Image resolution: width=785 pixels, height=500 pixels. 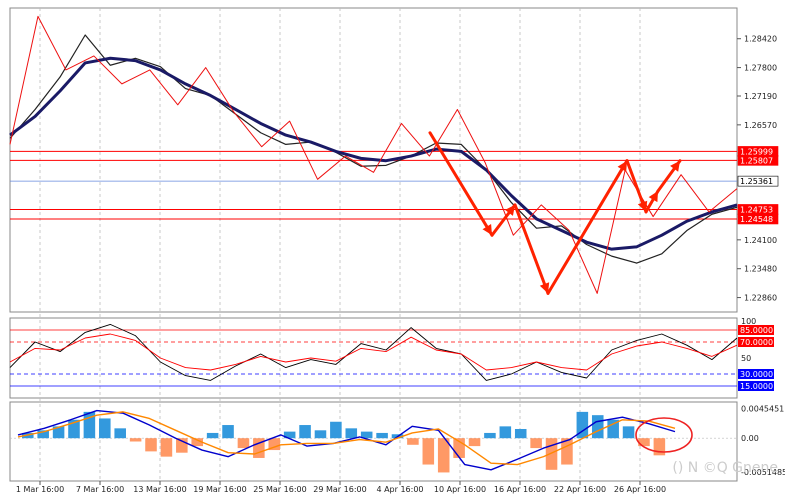 What do you see at coordinates (279, 489) in the screenshot?
I see `x-tick-label: 25 Mar 16:00` at bounding box center [279, 489].